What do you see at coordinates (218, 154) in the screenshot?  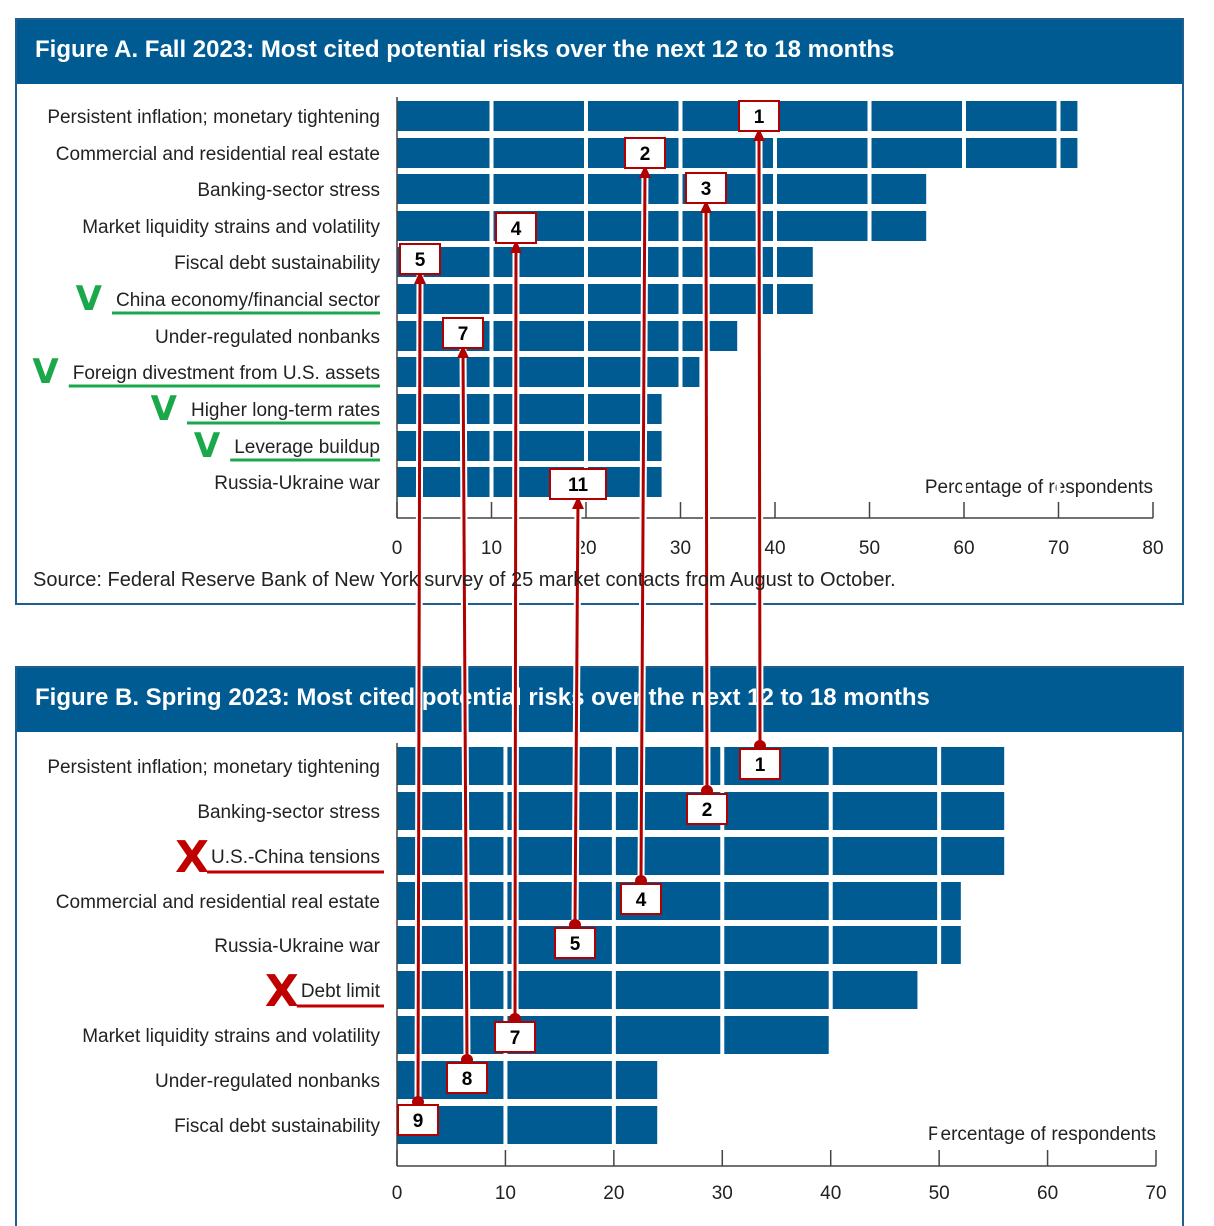 I see `figure-a-category-label: Commercial and residential real estate` at bounding box center [218, 154].